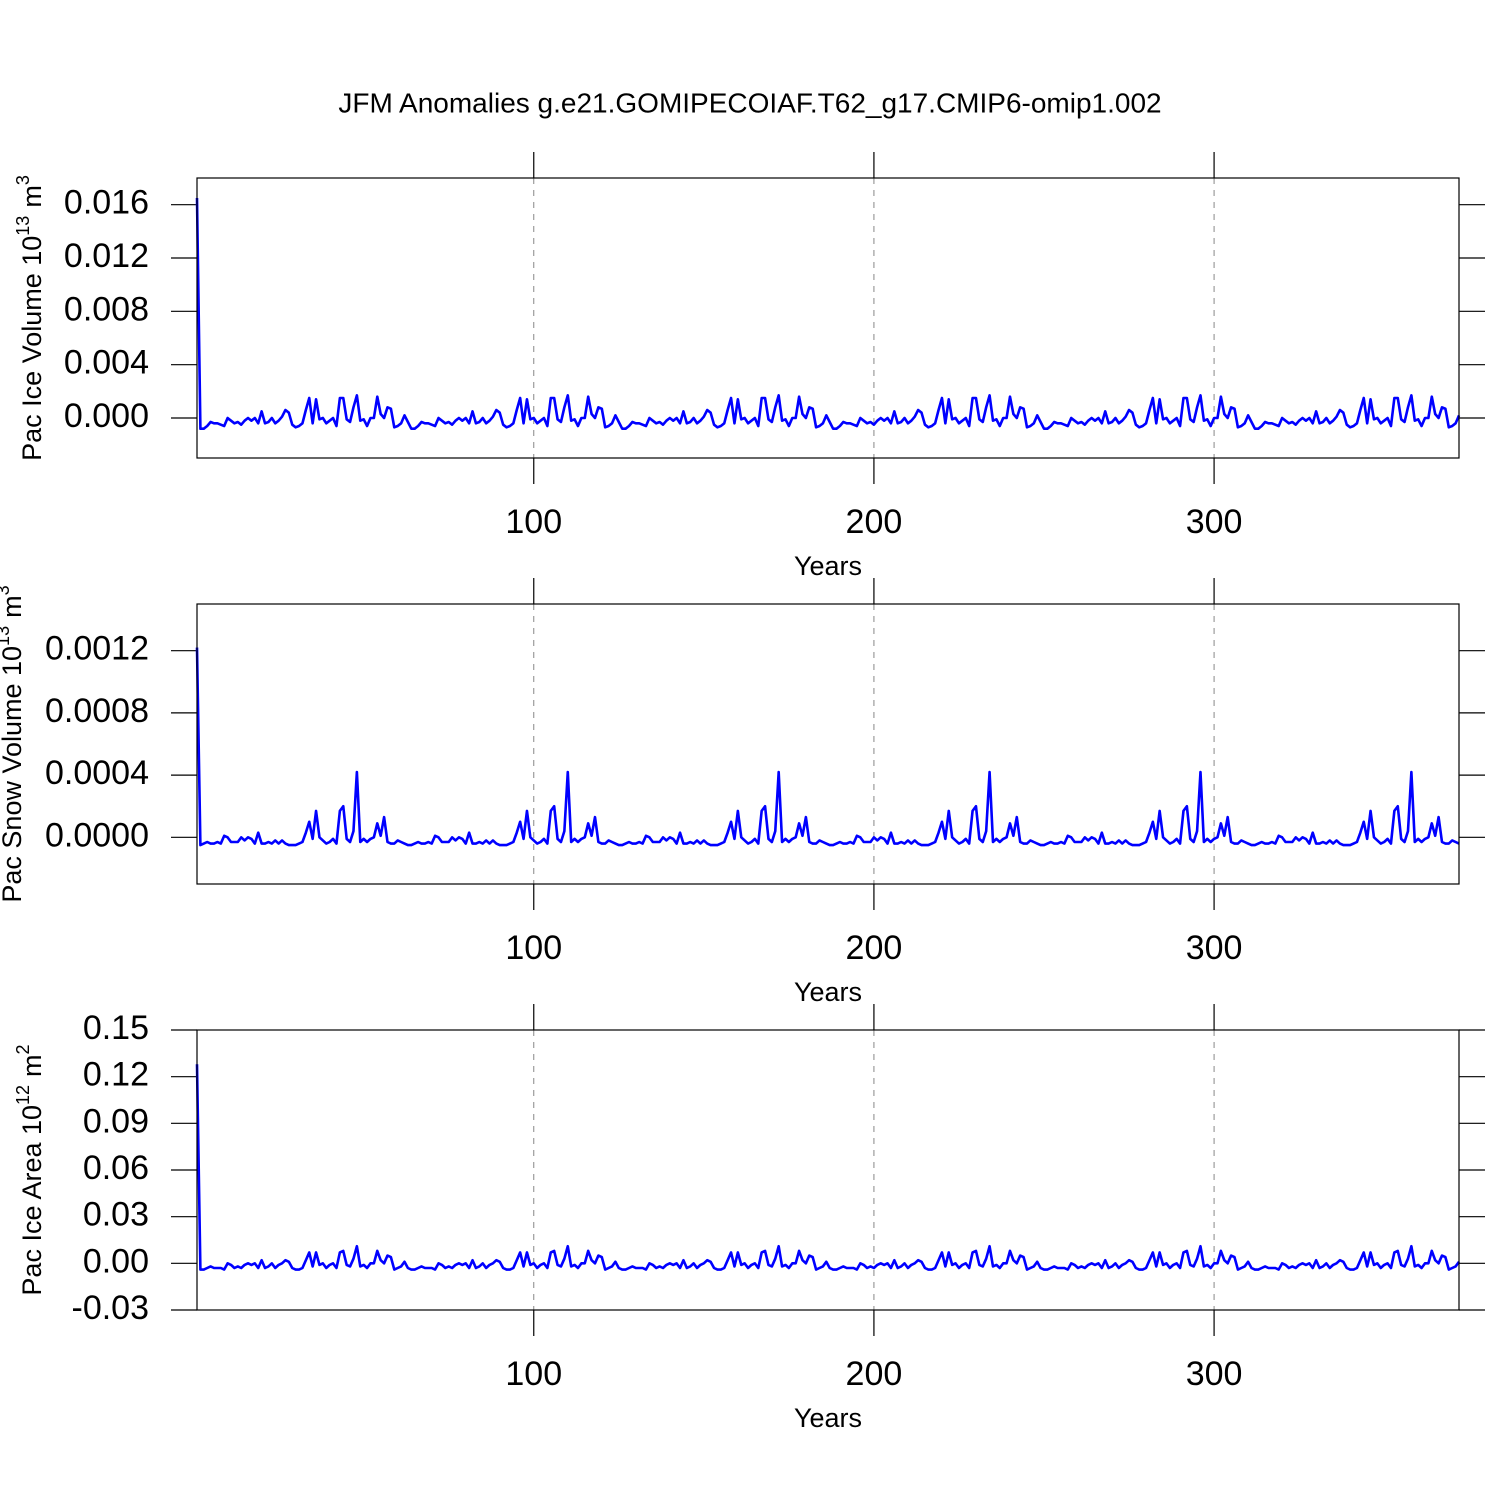  I want to click on y-axis-title-part: 2, so click(23, 1049).